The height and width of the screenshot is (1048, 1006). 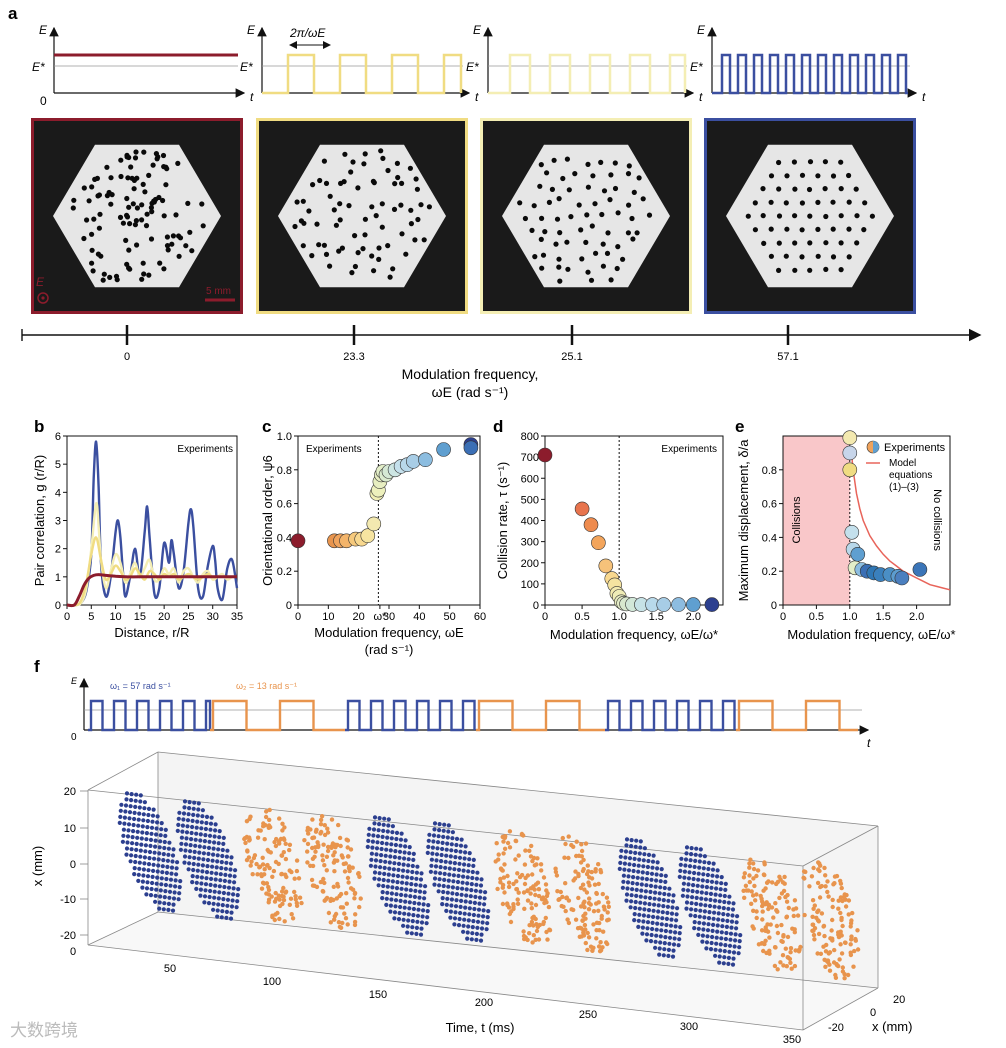 I want to click on photo-2-particles, so click(x=585, y=220).